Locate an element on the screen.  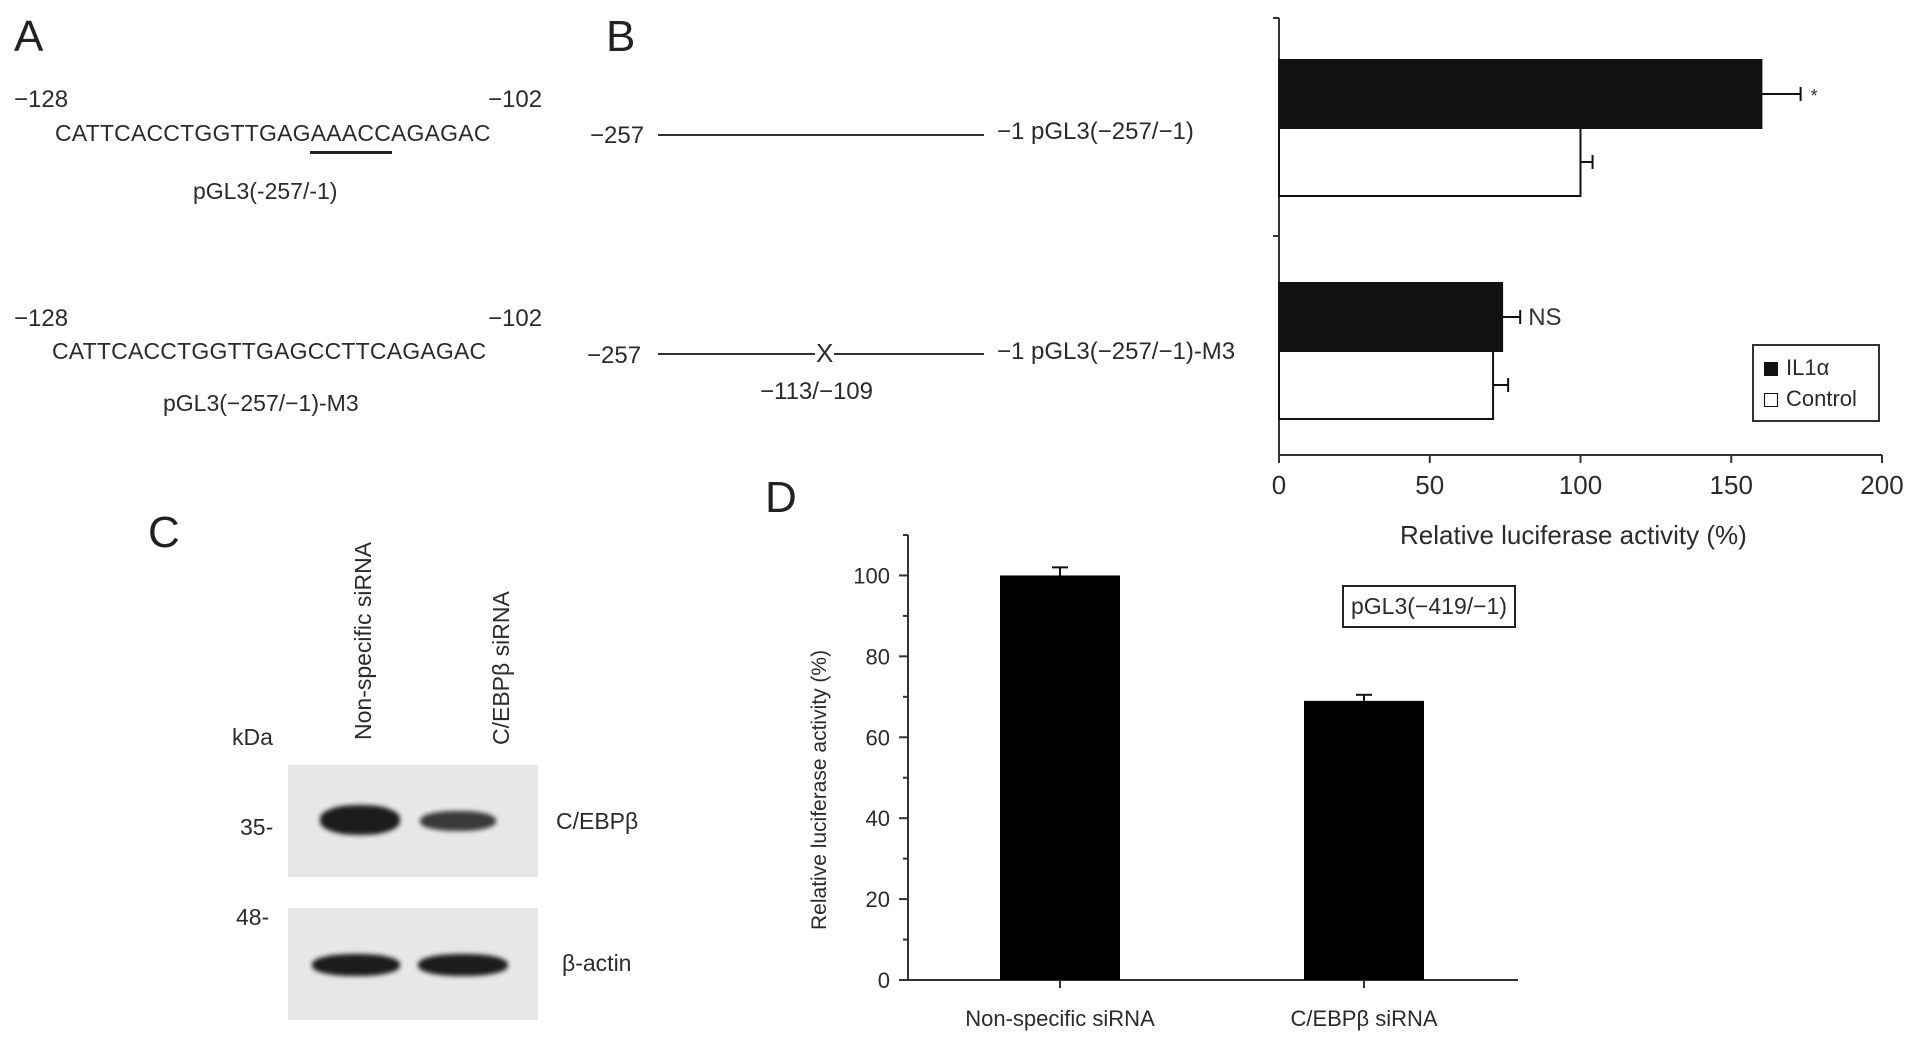
construct-box-label: pGL3(−419/−1) is located at coordinates (1429, 606).